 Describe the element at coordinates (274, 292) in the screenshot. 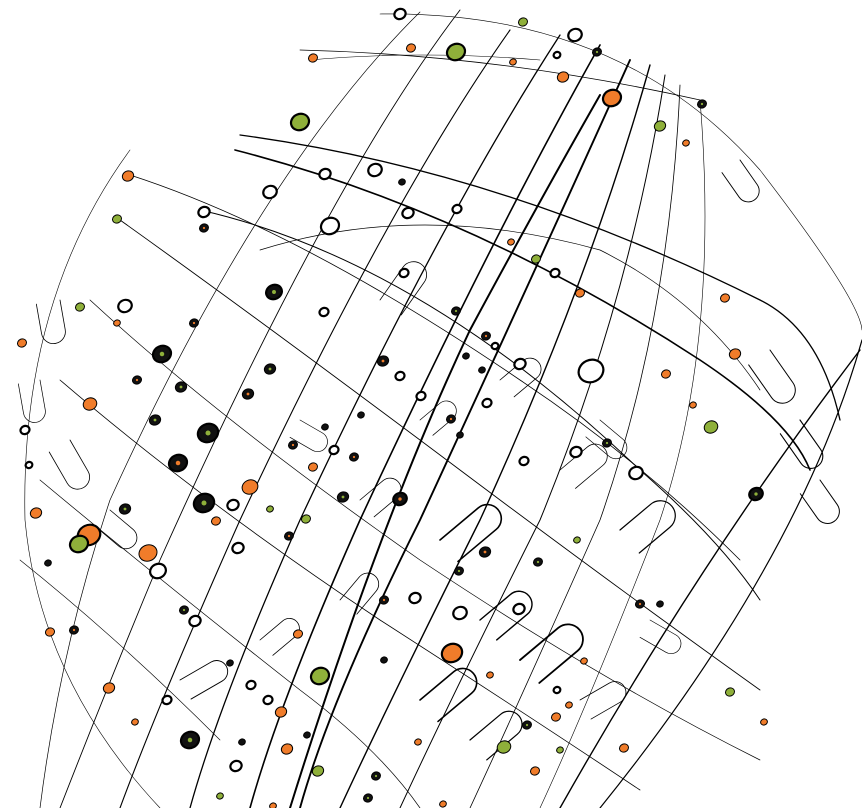

I see `circuit-node-33-dot` at that location.